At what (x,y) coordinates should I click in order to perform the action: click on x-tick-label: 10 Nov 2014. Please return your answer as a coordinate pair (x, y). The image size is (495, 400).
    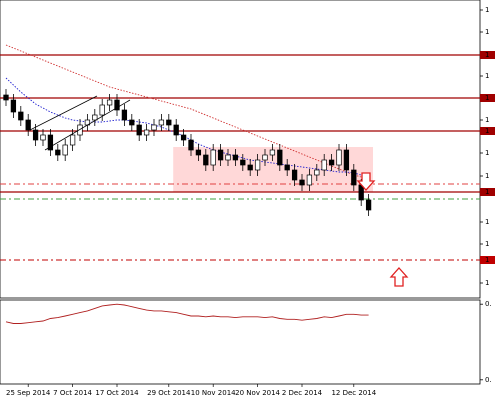
    Looking at the image, I should click on (213, 393).